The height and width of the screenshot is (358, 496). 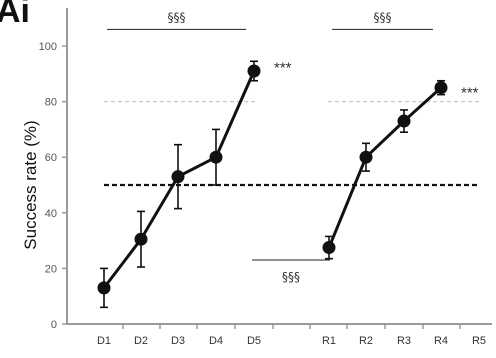 What do you see at coordinates (141, 341) in the screenshot?
I see `x-tick-label: D2` at bounding box center [141, 341].